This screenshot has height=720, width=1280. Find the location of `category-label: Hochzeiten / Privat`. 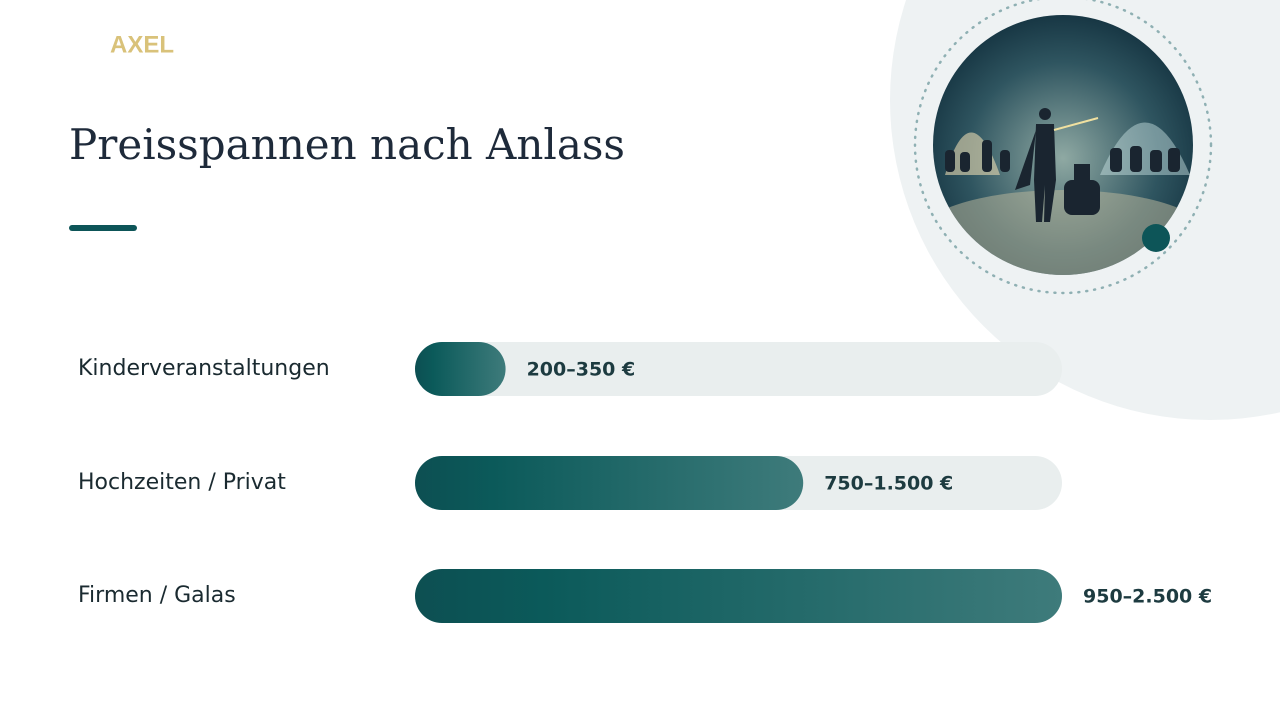

category-label: Hochzeiten / Privat is located at coordinates (182, 482).